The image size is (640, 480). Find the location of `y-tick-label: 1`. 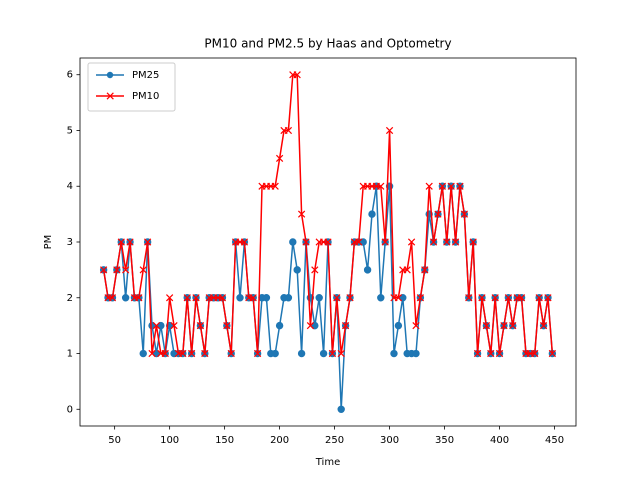

y-tick-label: 1 is located at coordinates (70, 354).